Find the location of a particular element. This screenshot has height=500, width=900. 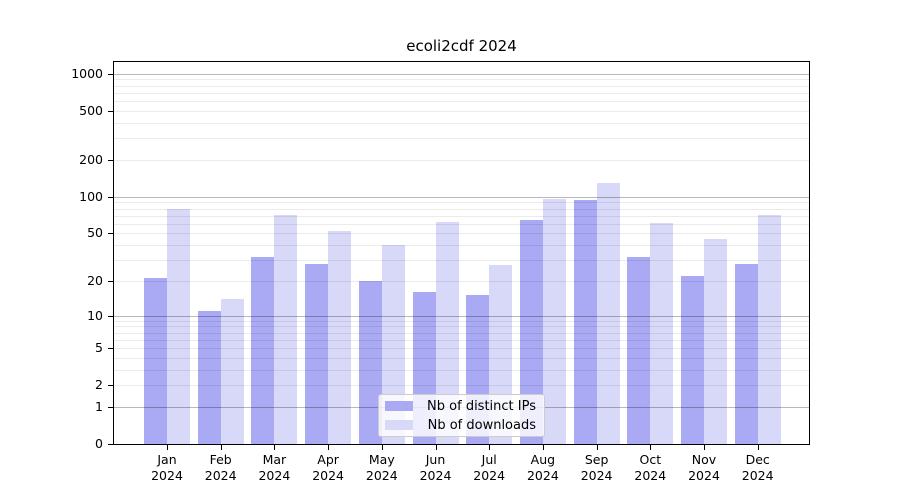

x-tick-label-oct: Oct 2024 is located at coordinates (650, 468).